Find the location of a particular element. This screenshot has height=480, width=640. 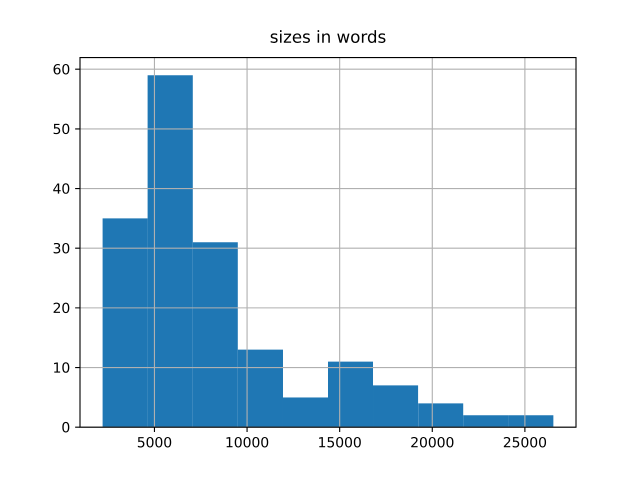

x-tick-label: 25000 is located at coordinates (525, 442).